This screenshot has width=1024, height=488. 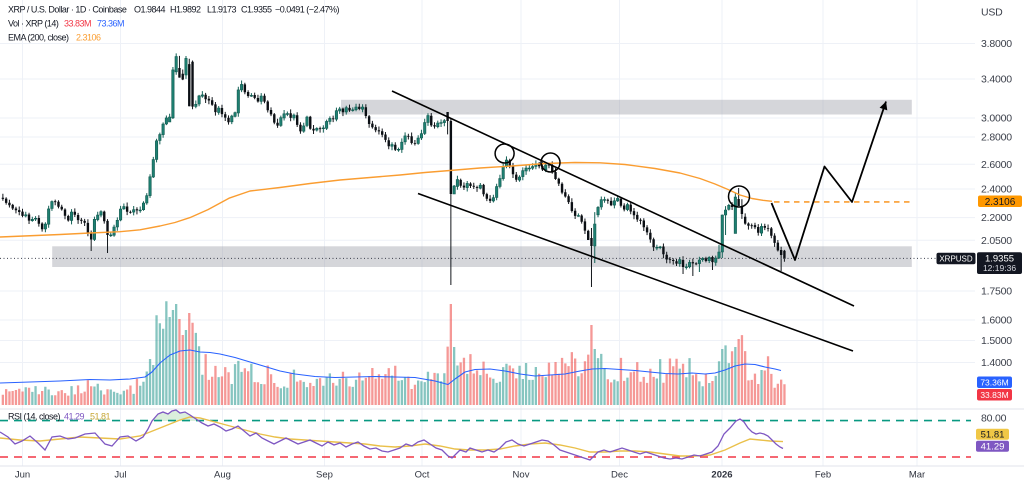 I want to click on svg-text: Vol · XRP (14), so click(x=33, y=24).